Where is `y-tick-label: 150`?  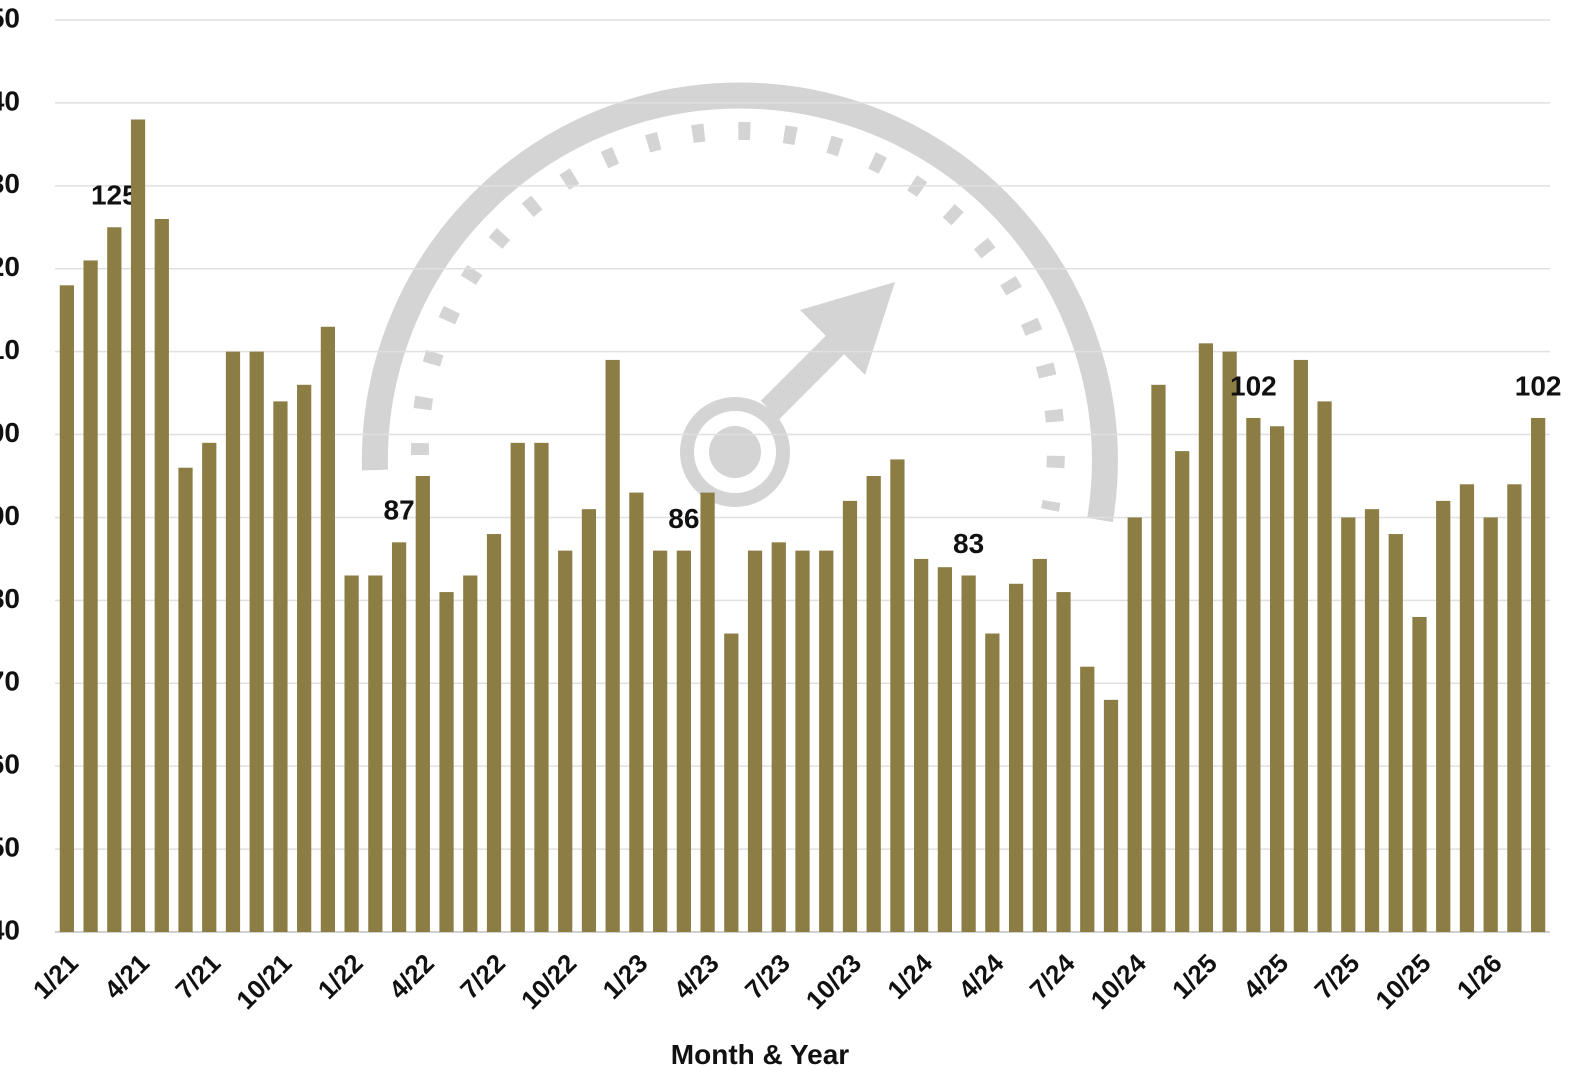 y-tick-label: 150 is located at coordinates (10, 17).